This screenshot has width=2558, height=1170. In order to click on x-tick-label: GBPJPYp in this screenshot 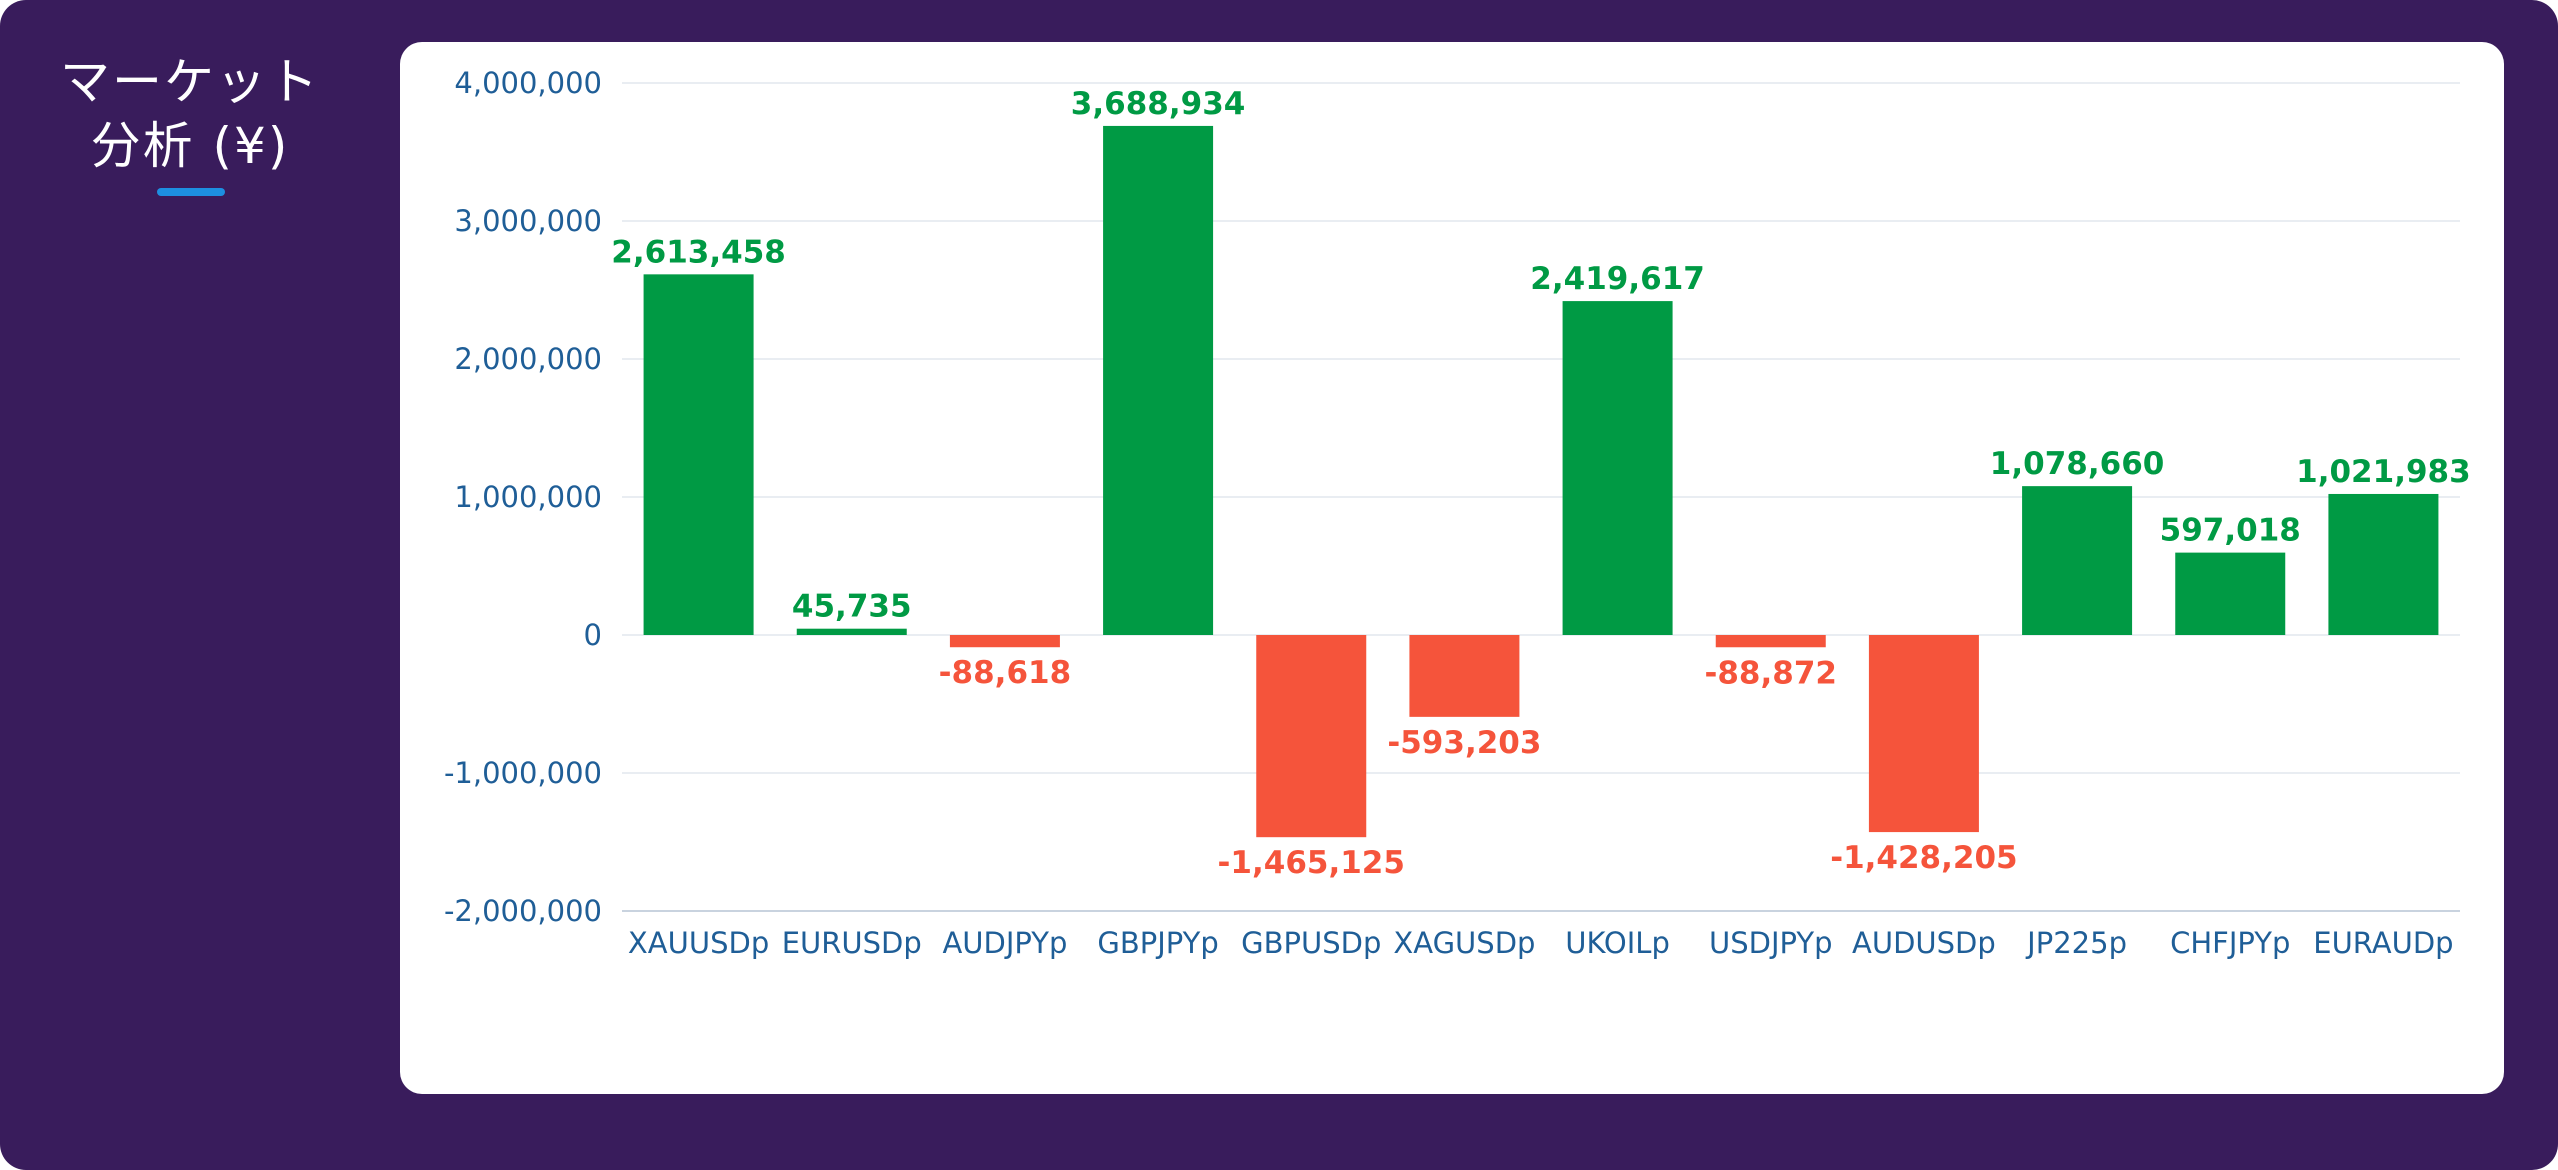, I will do `click(1157, 943)`.